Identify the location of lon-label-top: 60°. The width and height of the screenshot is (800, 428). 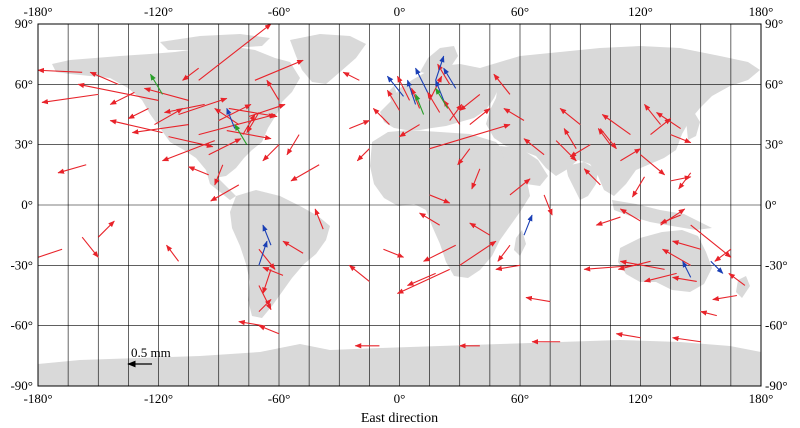
(520, 11).